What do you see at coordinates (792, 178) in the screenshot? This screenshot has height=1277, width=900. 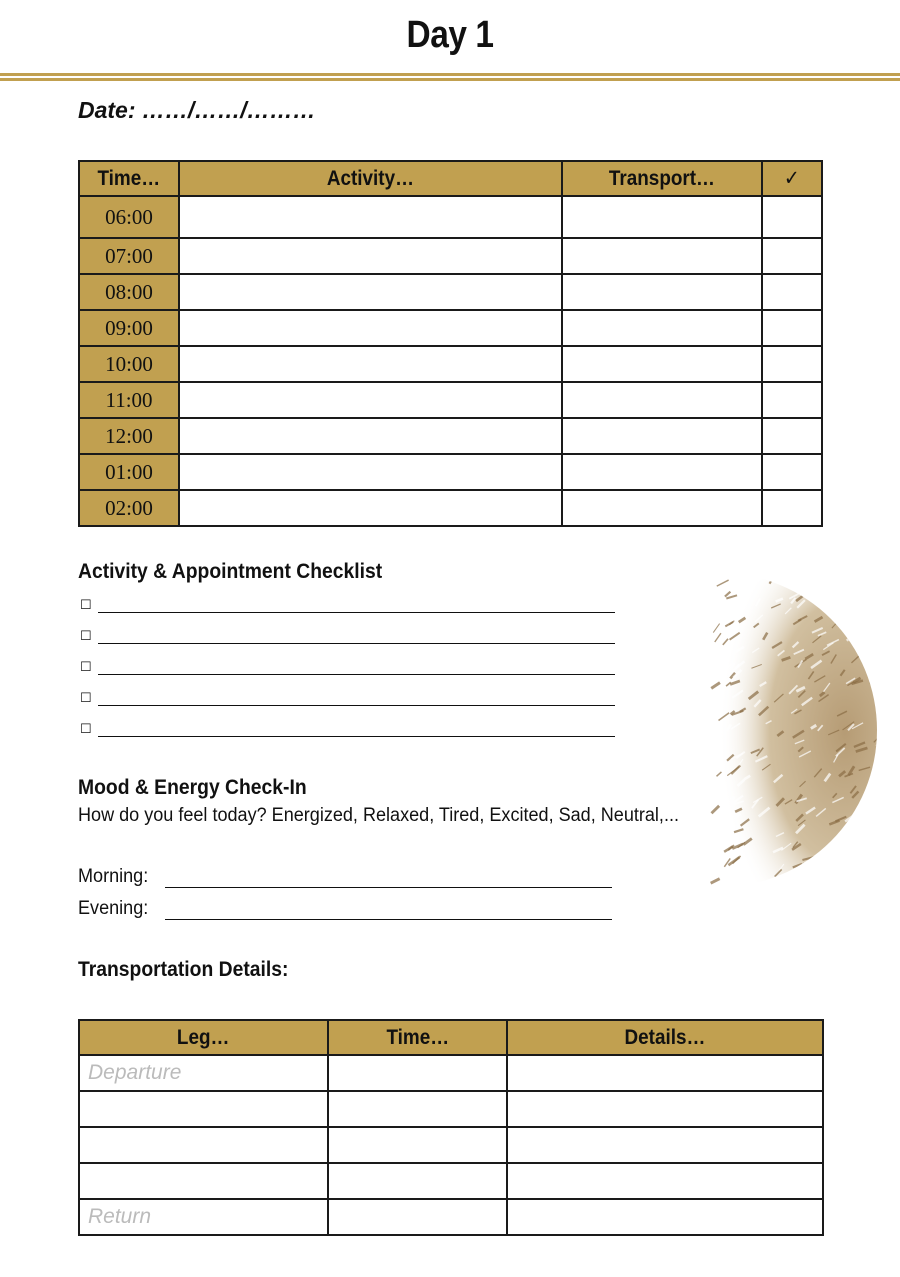 I see `header-check: ✓` at bounding box center [792, 178].